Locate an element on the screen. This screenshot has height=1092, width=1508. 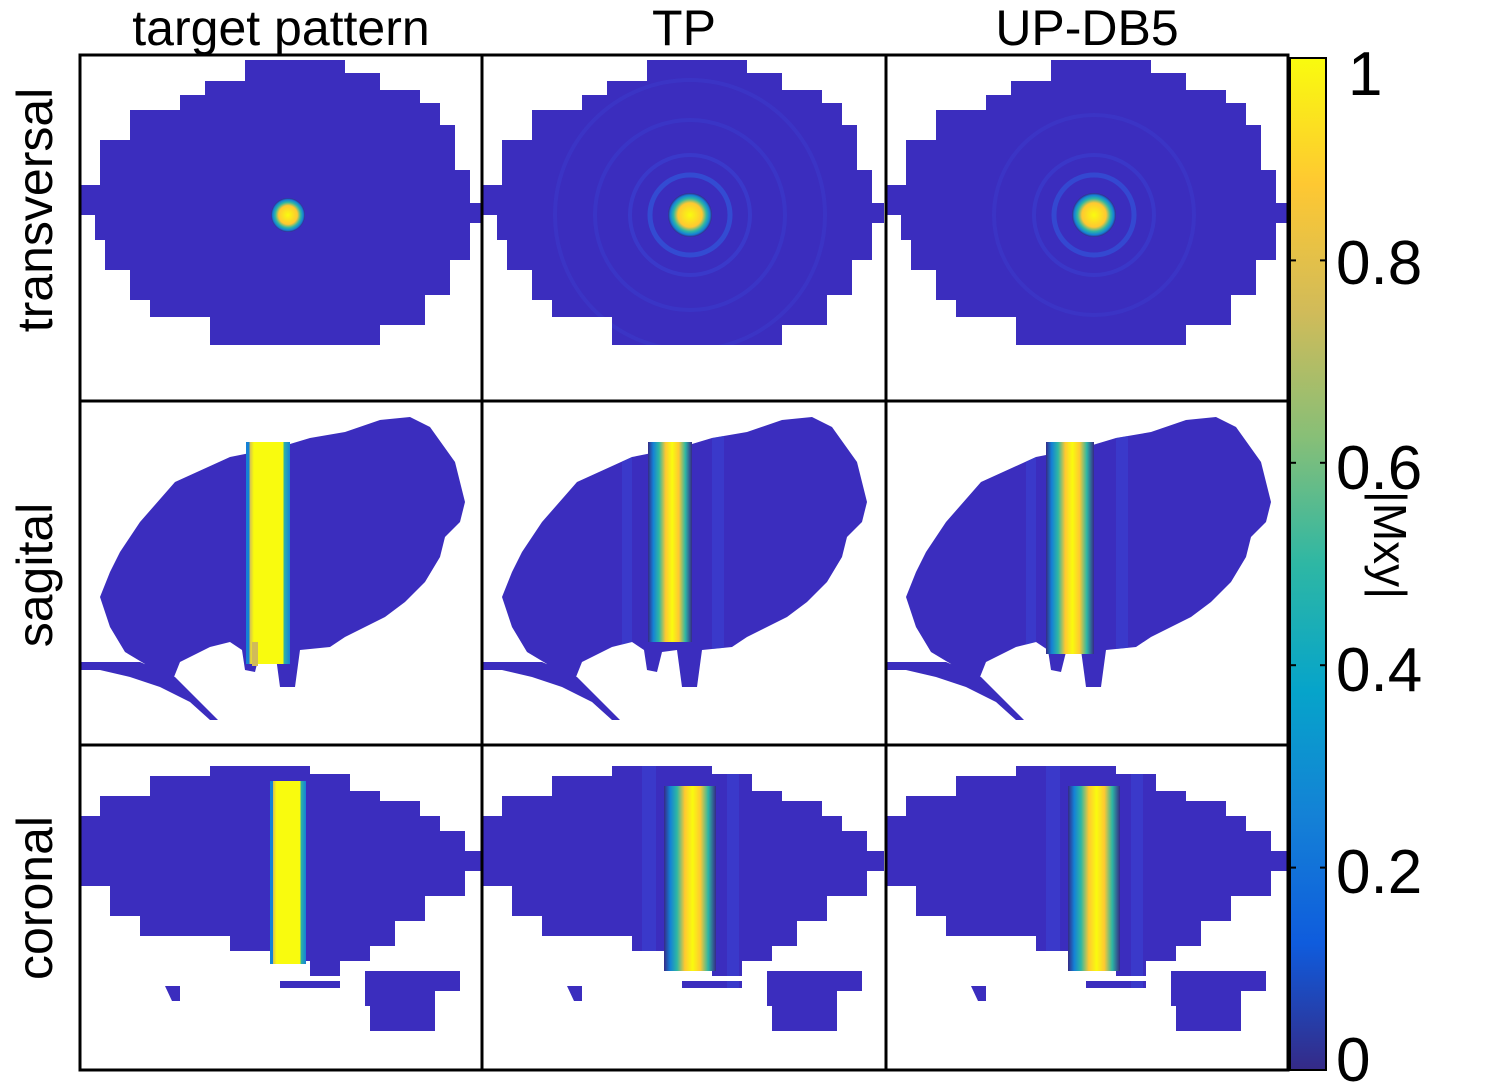
column-title-tp: TP is located at coordinates (684, 28).